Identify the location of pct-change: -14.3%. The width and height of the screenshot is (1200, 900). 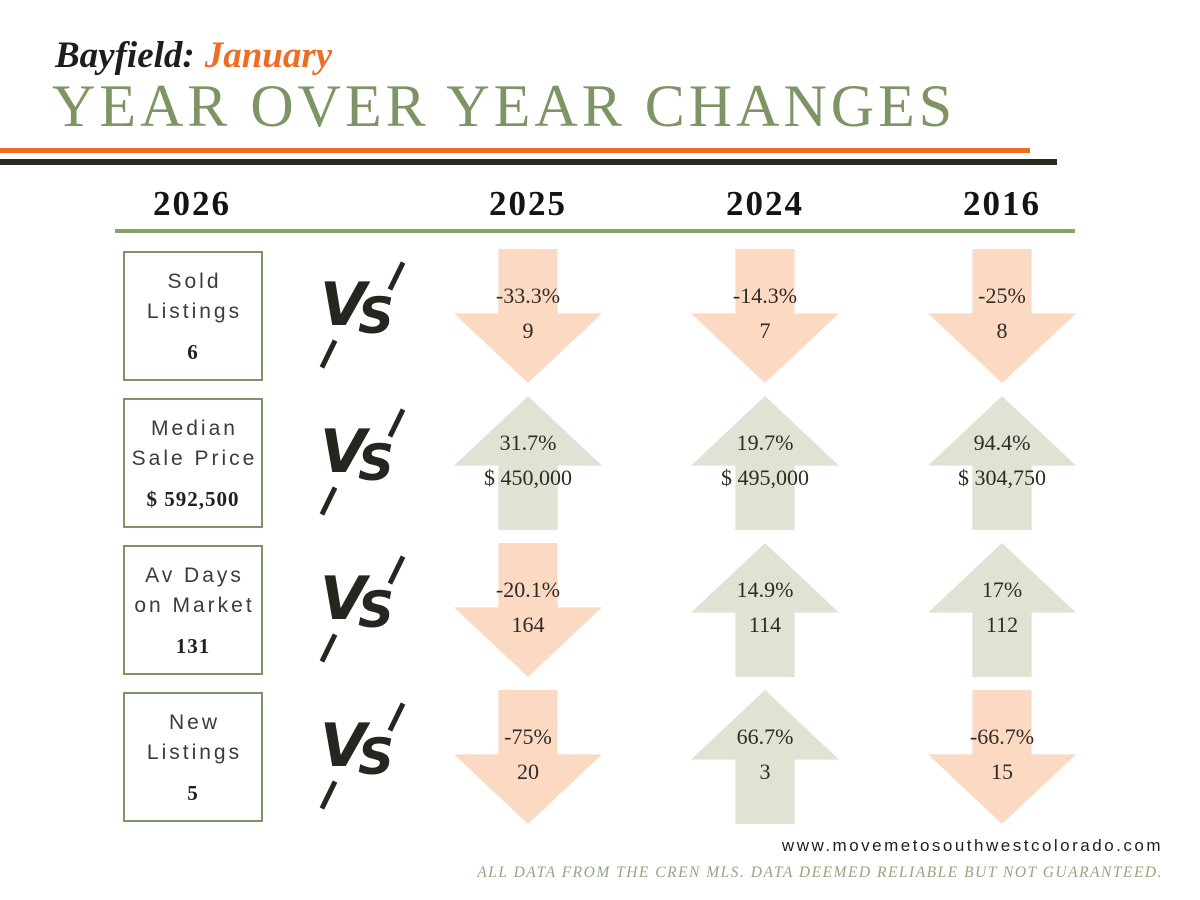
(765, 296).